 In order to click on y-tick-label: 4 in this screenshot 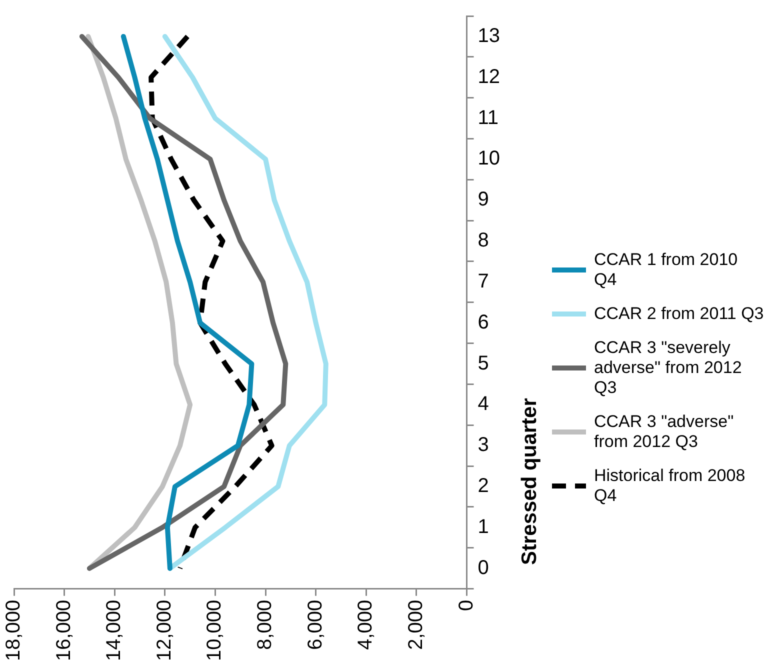, I will do `click(483, 404)`.